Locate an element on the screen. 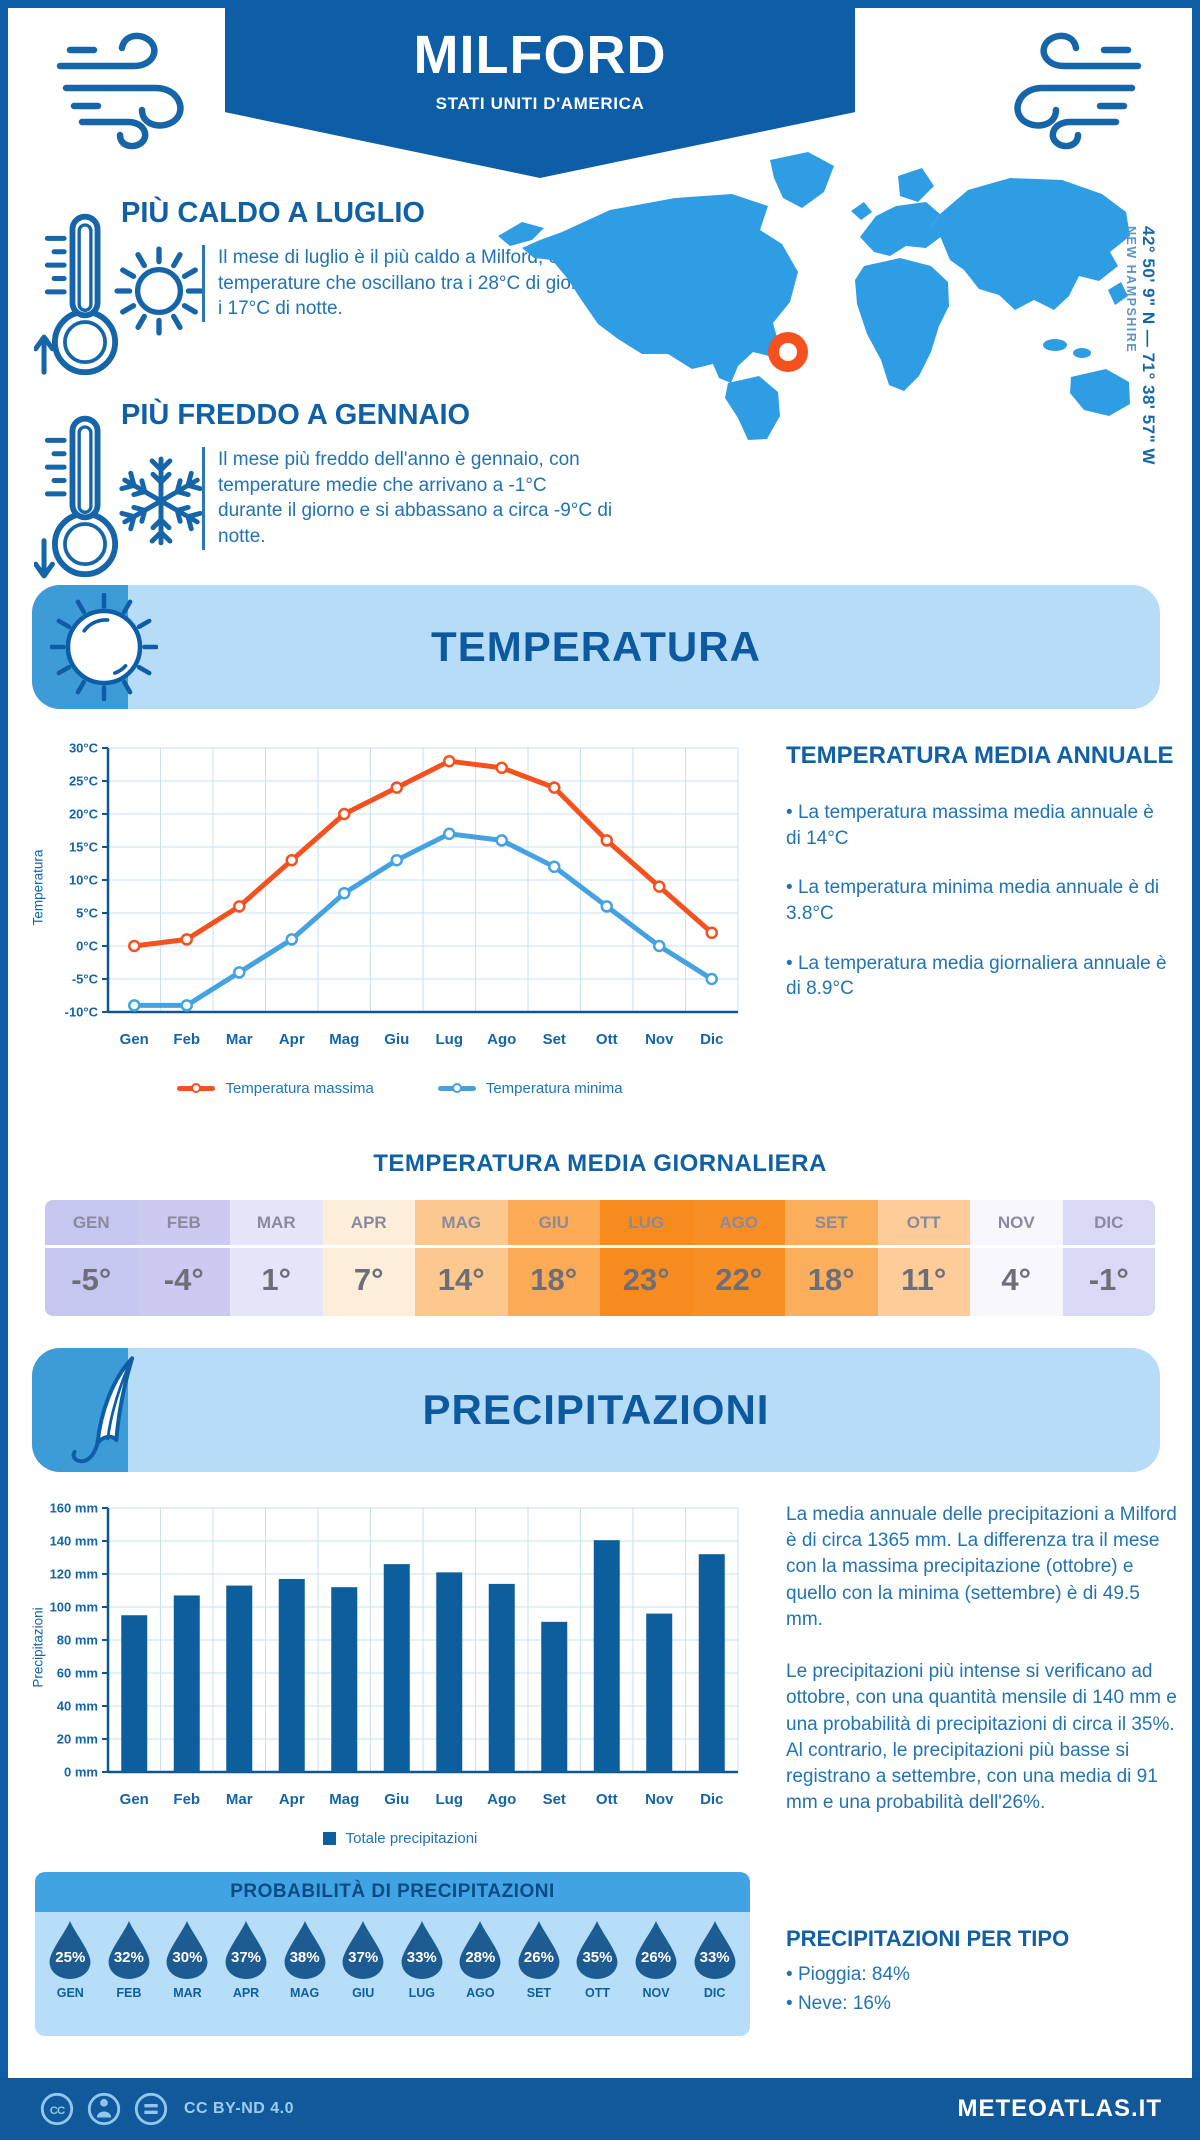 The height and width of the screenshot is (2140, 1200). brand-text: METEOATLAS.IT is located at coordinates (1059, 2108).